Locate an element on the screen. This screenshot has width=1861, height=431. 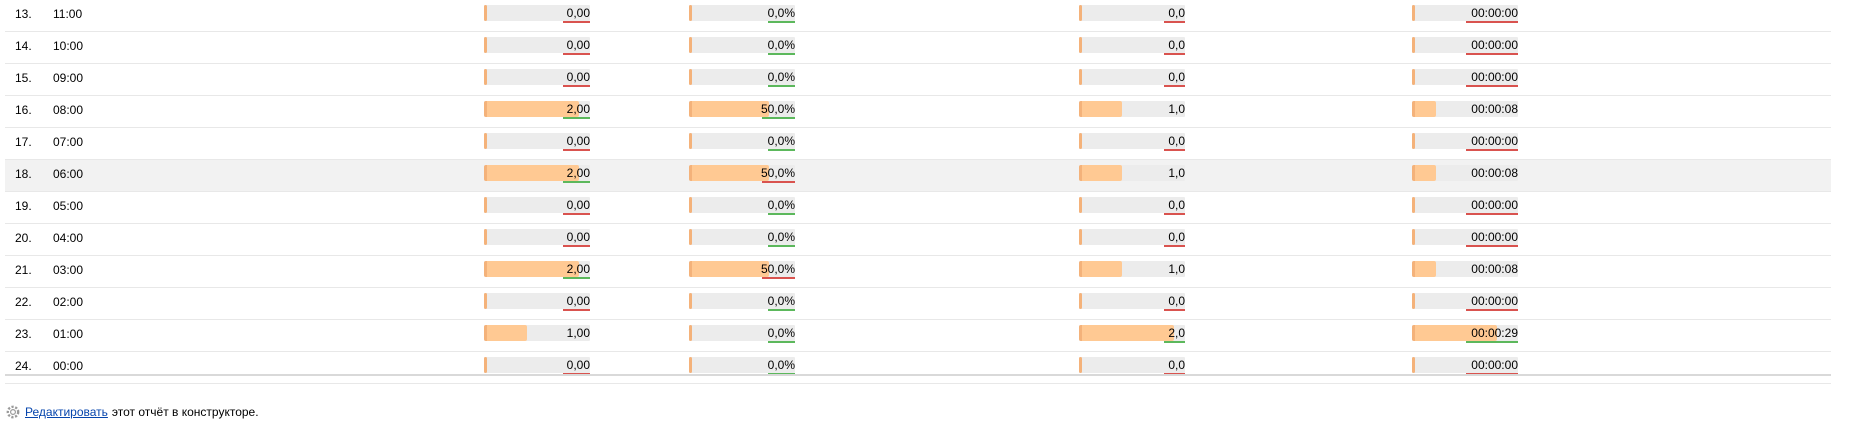
table-row: 17. 07:00 0,00 0,0% 0,0 00:00:00 is located at coordinates (918, 144).